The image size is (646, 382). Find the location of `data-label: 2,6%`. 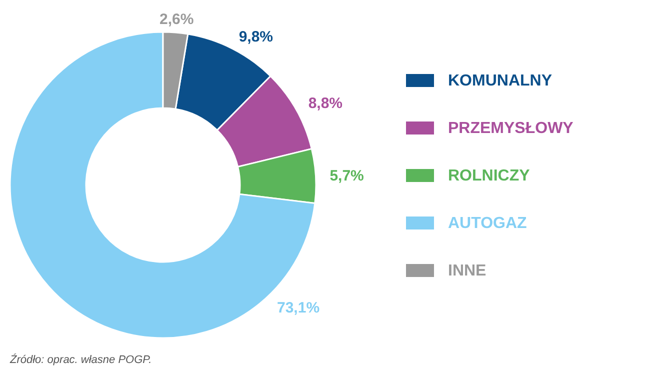

data-label: 2,6% is located at coordinates (177, 19).